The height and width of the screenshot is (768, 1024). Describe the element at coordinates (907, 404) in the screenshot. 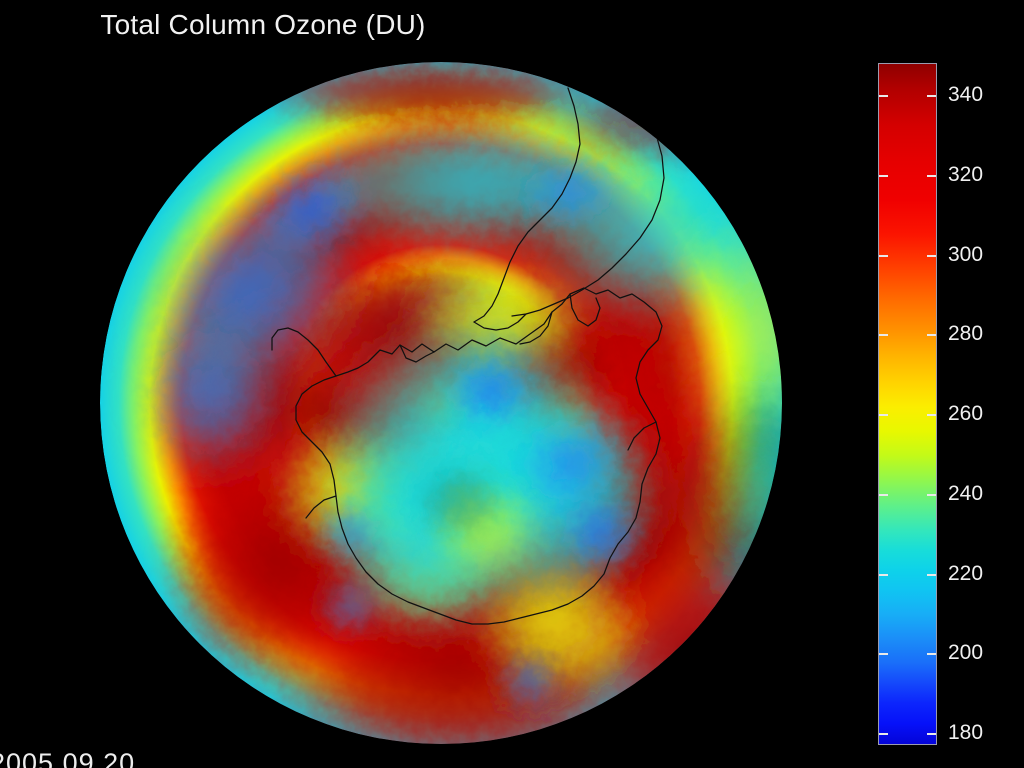

I see `colorbar` at that location.